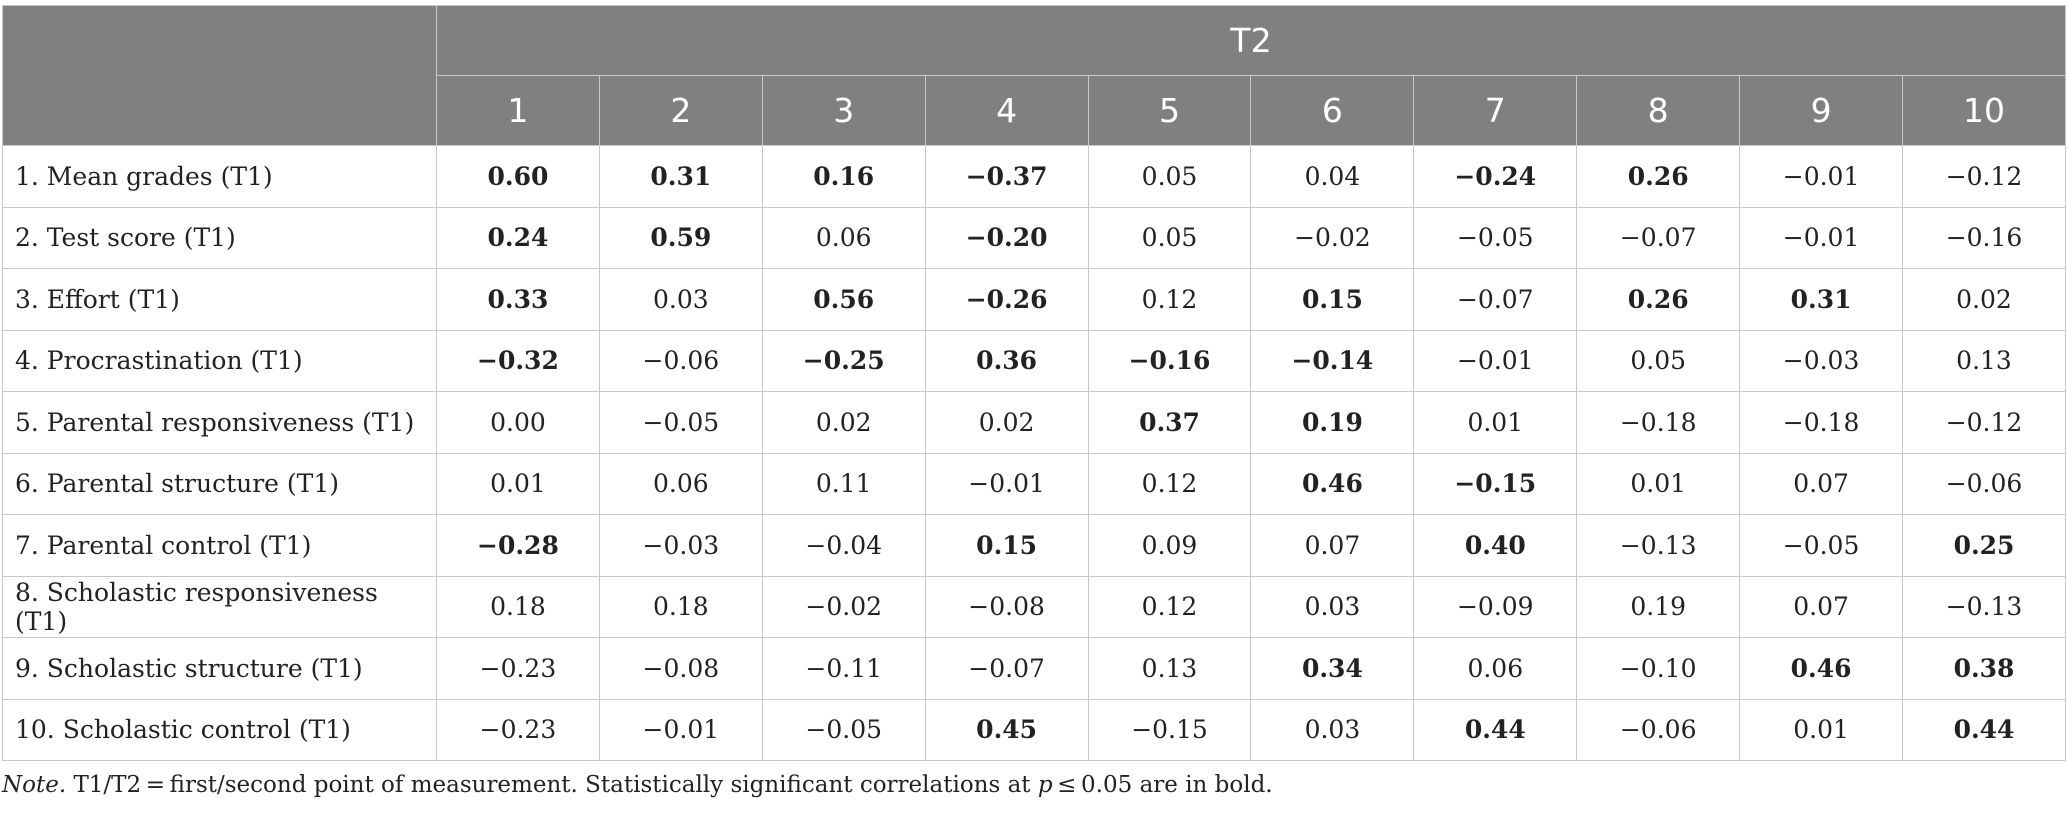 Image resolution: width=2067 pixels, height=816 pixels. What do you see at coordinates (1495, 110) in the screenshot?
I see `column-header: 7` at bounding box center [1495, 110].